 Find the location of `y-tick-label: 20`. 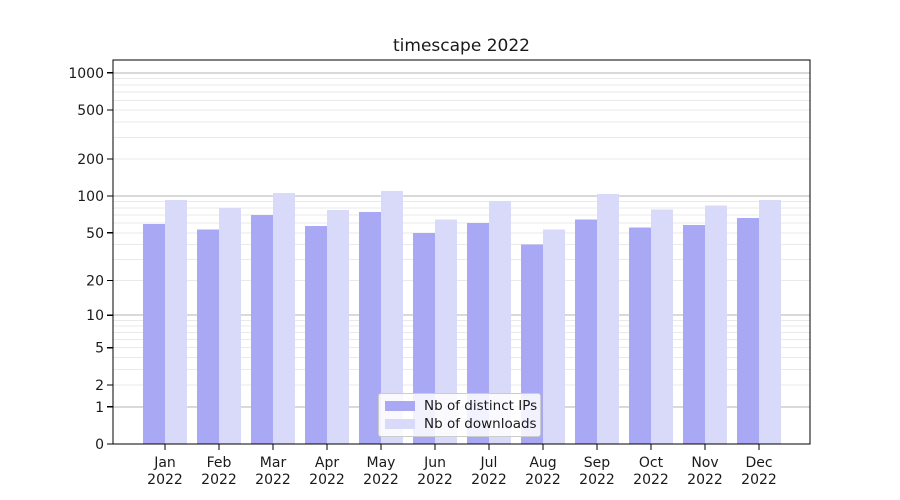

y-tick-label: 20 is located at coordinates (95, 281).